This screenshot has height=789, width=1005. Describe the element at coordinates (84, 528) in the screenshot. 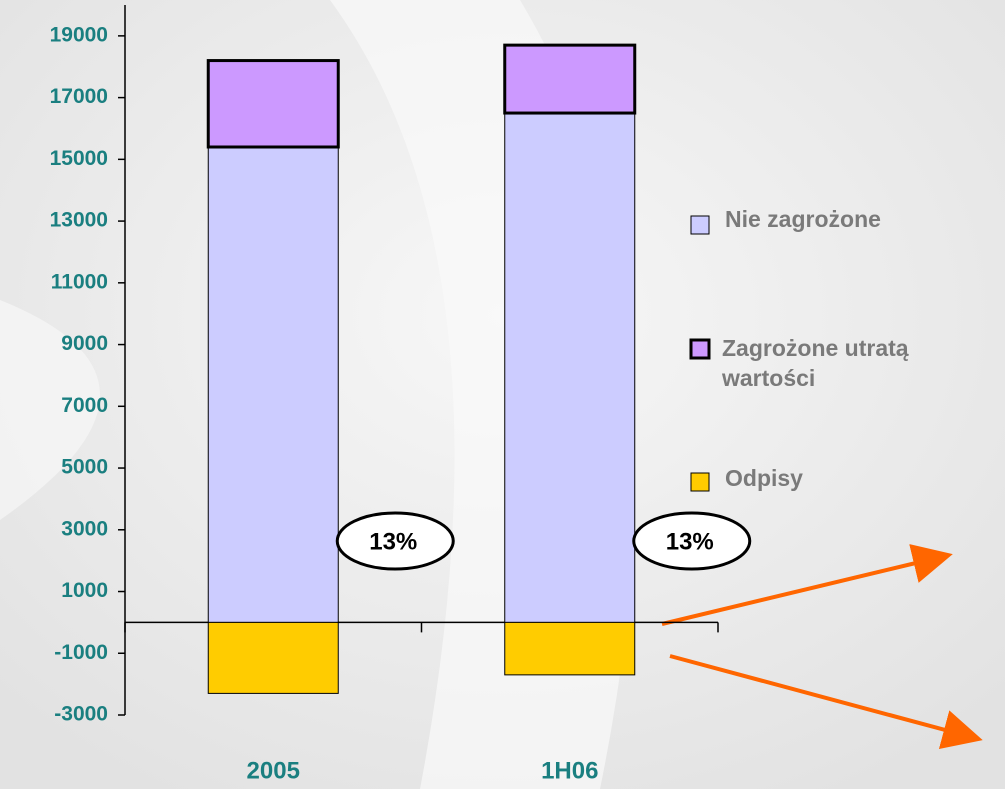

I see `y-tick-label: 3000` at that location.